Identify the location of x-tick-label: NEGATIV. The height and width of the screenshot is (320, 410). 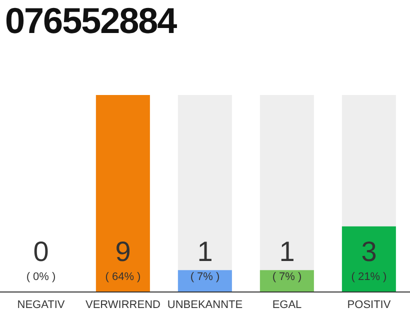
(41, 304).